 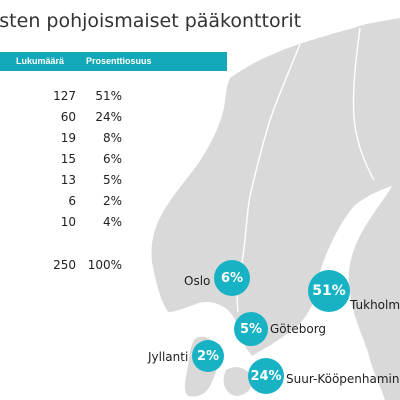 I want to click on table-total-count: 250, so click(x=64, y=265).